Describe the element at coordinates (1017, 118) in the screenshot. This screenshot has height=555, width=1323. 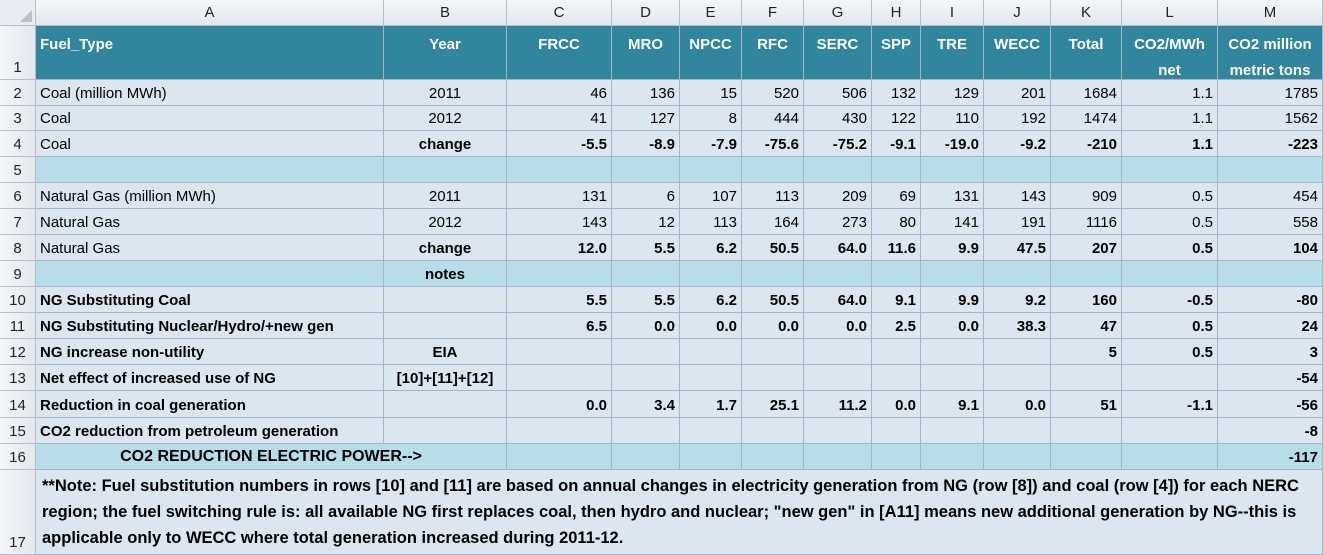
I see `cell-j3: 192` at that location.